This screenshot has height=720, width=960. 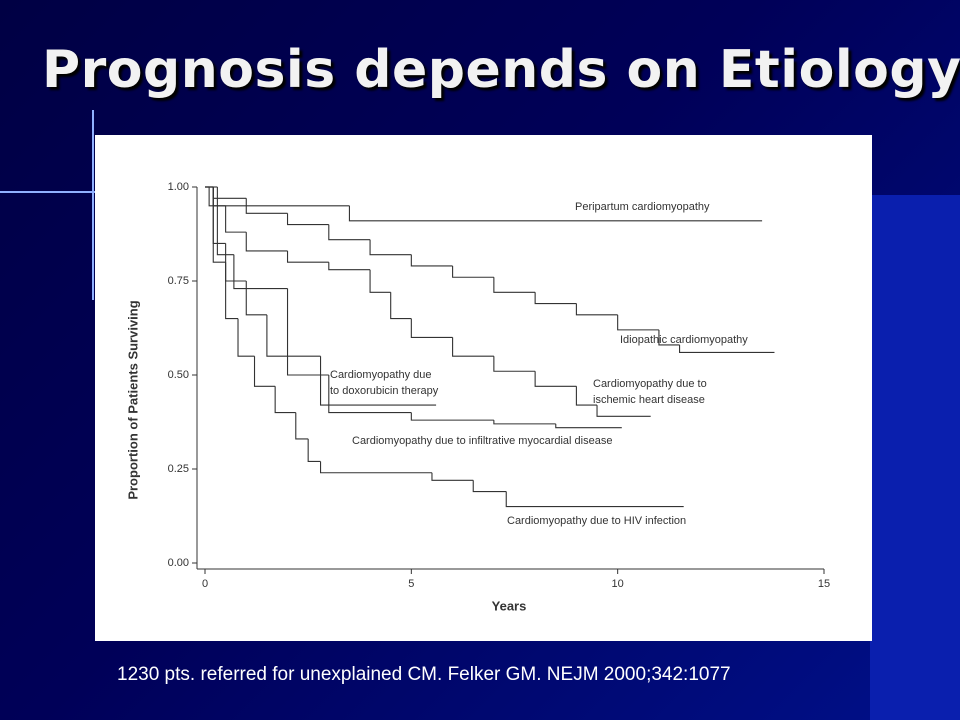 I want to click on curve-label: Cardiomyopathy due to HIV infection, so click(x=597, y=521).